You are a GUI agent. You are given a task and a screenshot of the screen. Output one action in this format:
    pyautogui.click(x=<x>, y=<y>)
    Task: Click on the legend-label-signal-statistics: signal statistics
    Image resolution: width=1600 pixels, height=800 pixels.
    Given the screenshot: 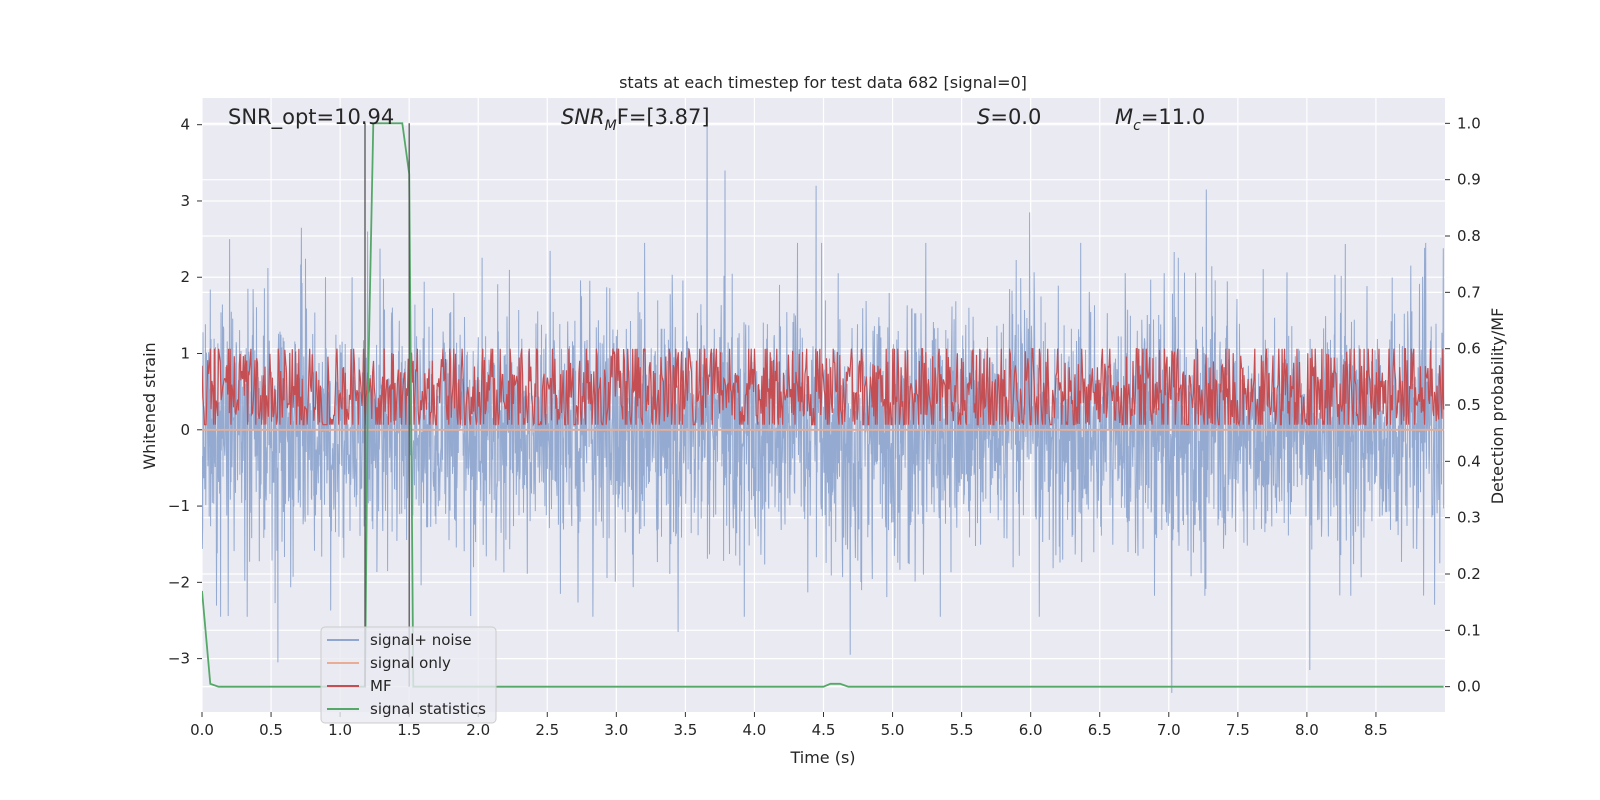 What is the action you would take?
    pyautogui.click(x=428, y=709)
    